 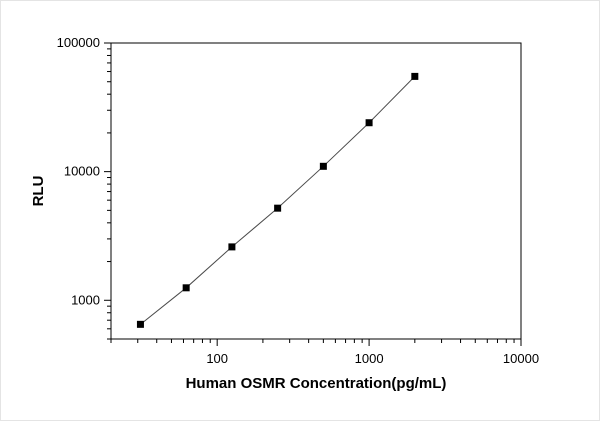 What do you see at coordinates (85, 299) in the screenshot?
I see `y-tick-label: 1000` at bounding box center [85, 299].